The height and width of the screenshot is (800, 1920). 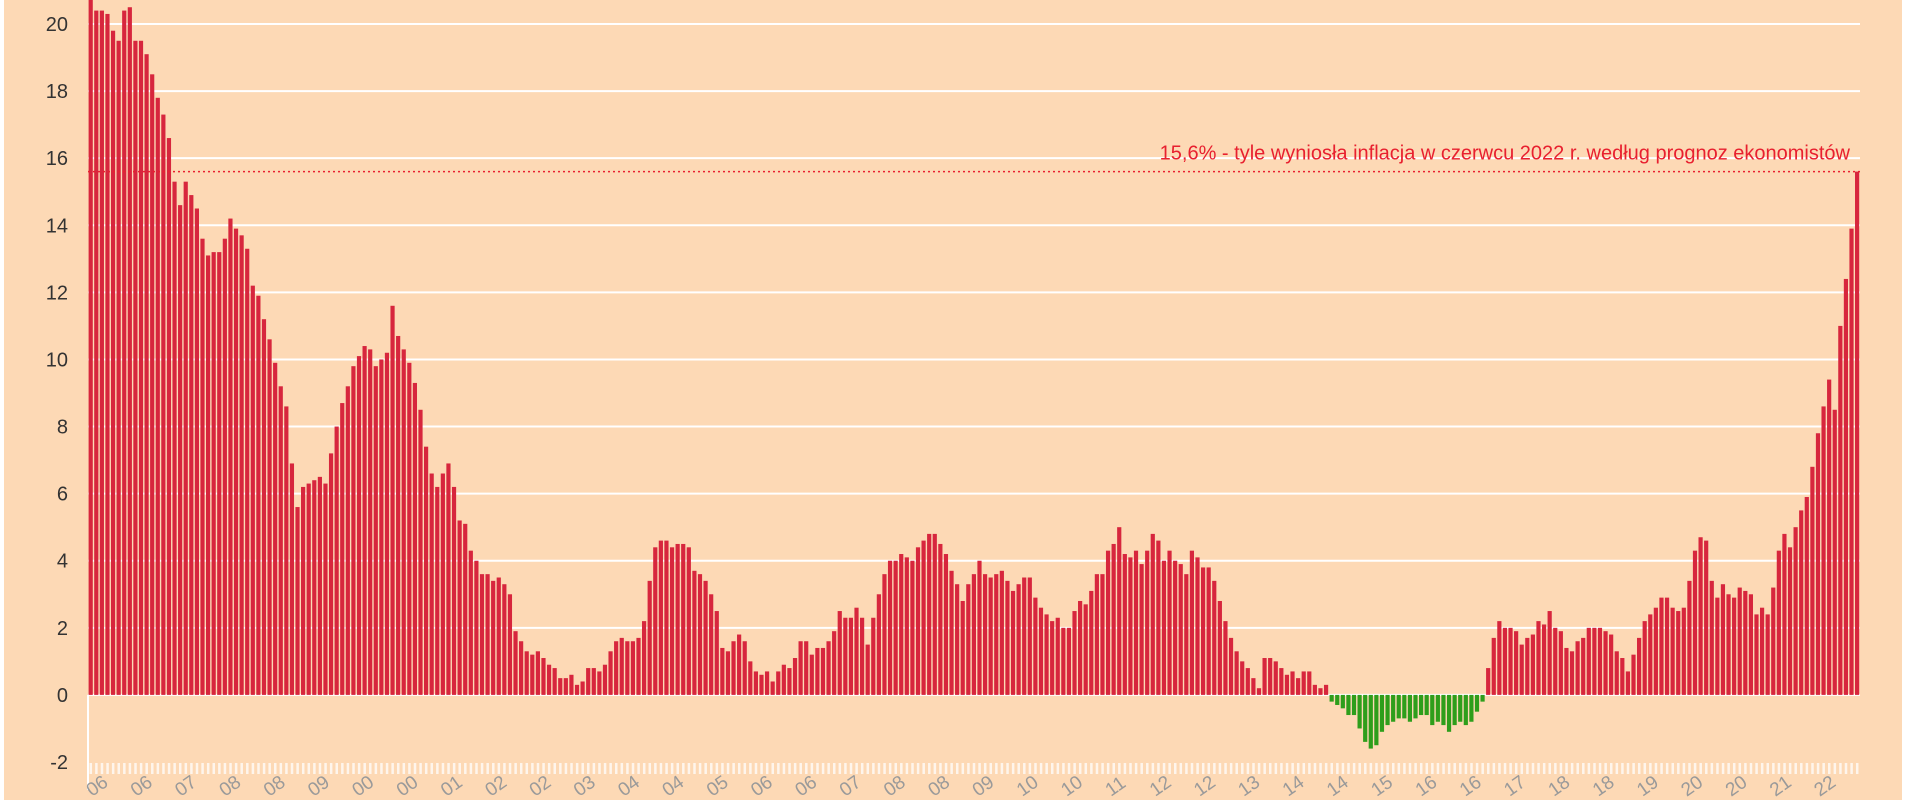 What do you see at coordinates (850, 786) in the screenshot?
I see `x-tick-label: 07` at bounding box center [850, 786].